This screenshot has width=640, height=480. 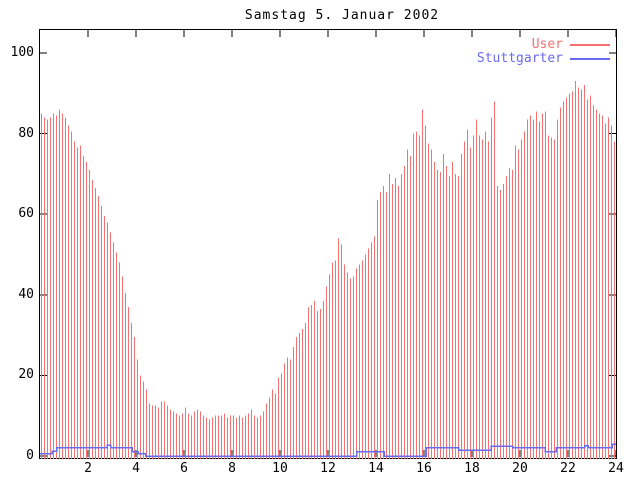 What do you see at coordinates (280, 468) in the screenshot?
I see `x-tick-label: 10` at bounding box center [280, 468].